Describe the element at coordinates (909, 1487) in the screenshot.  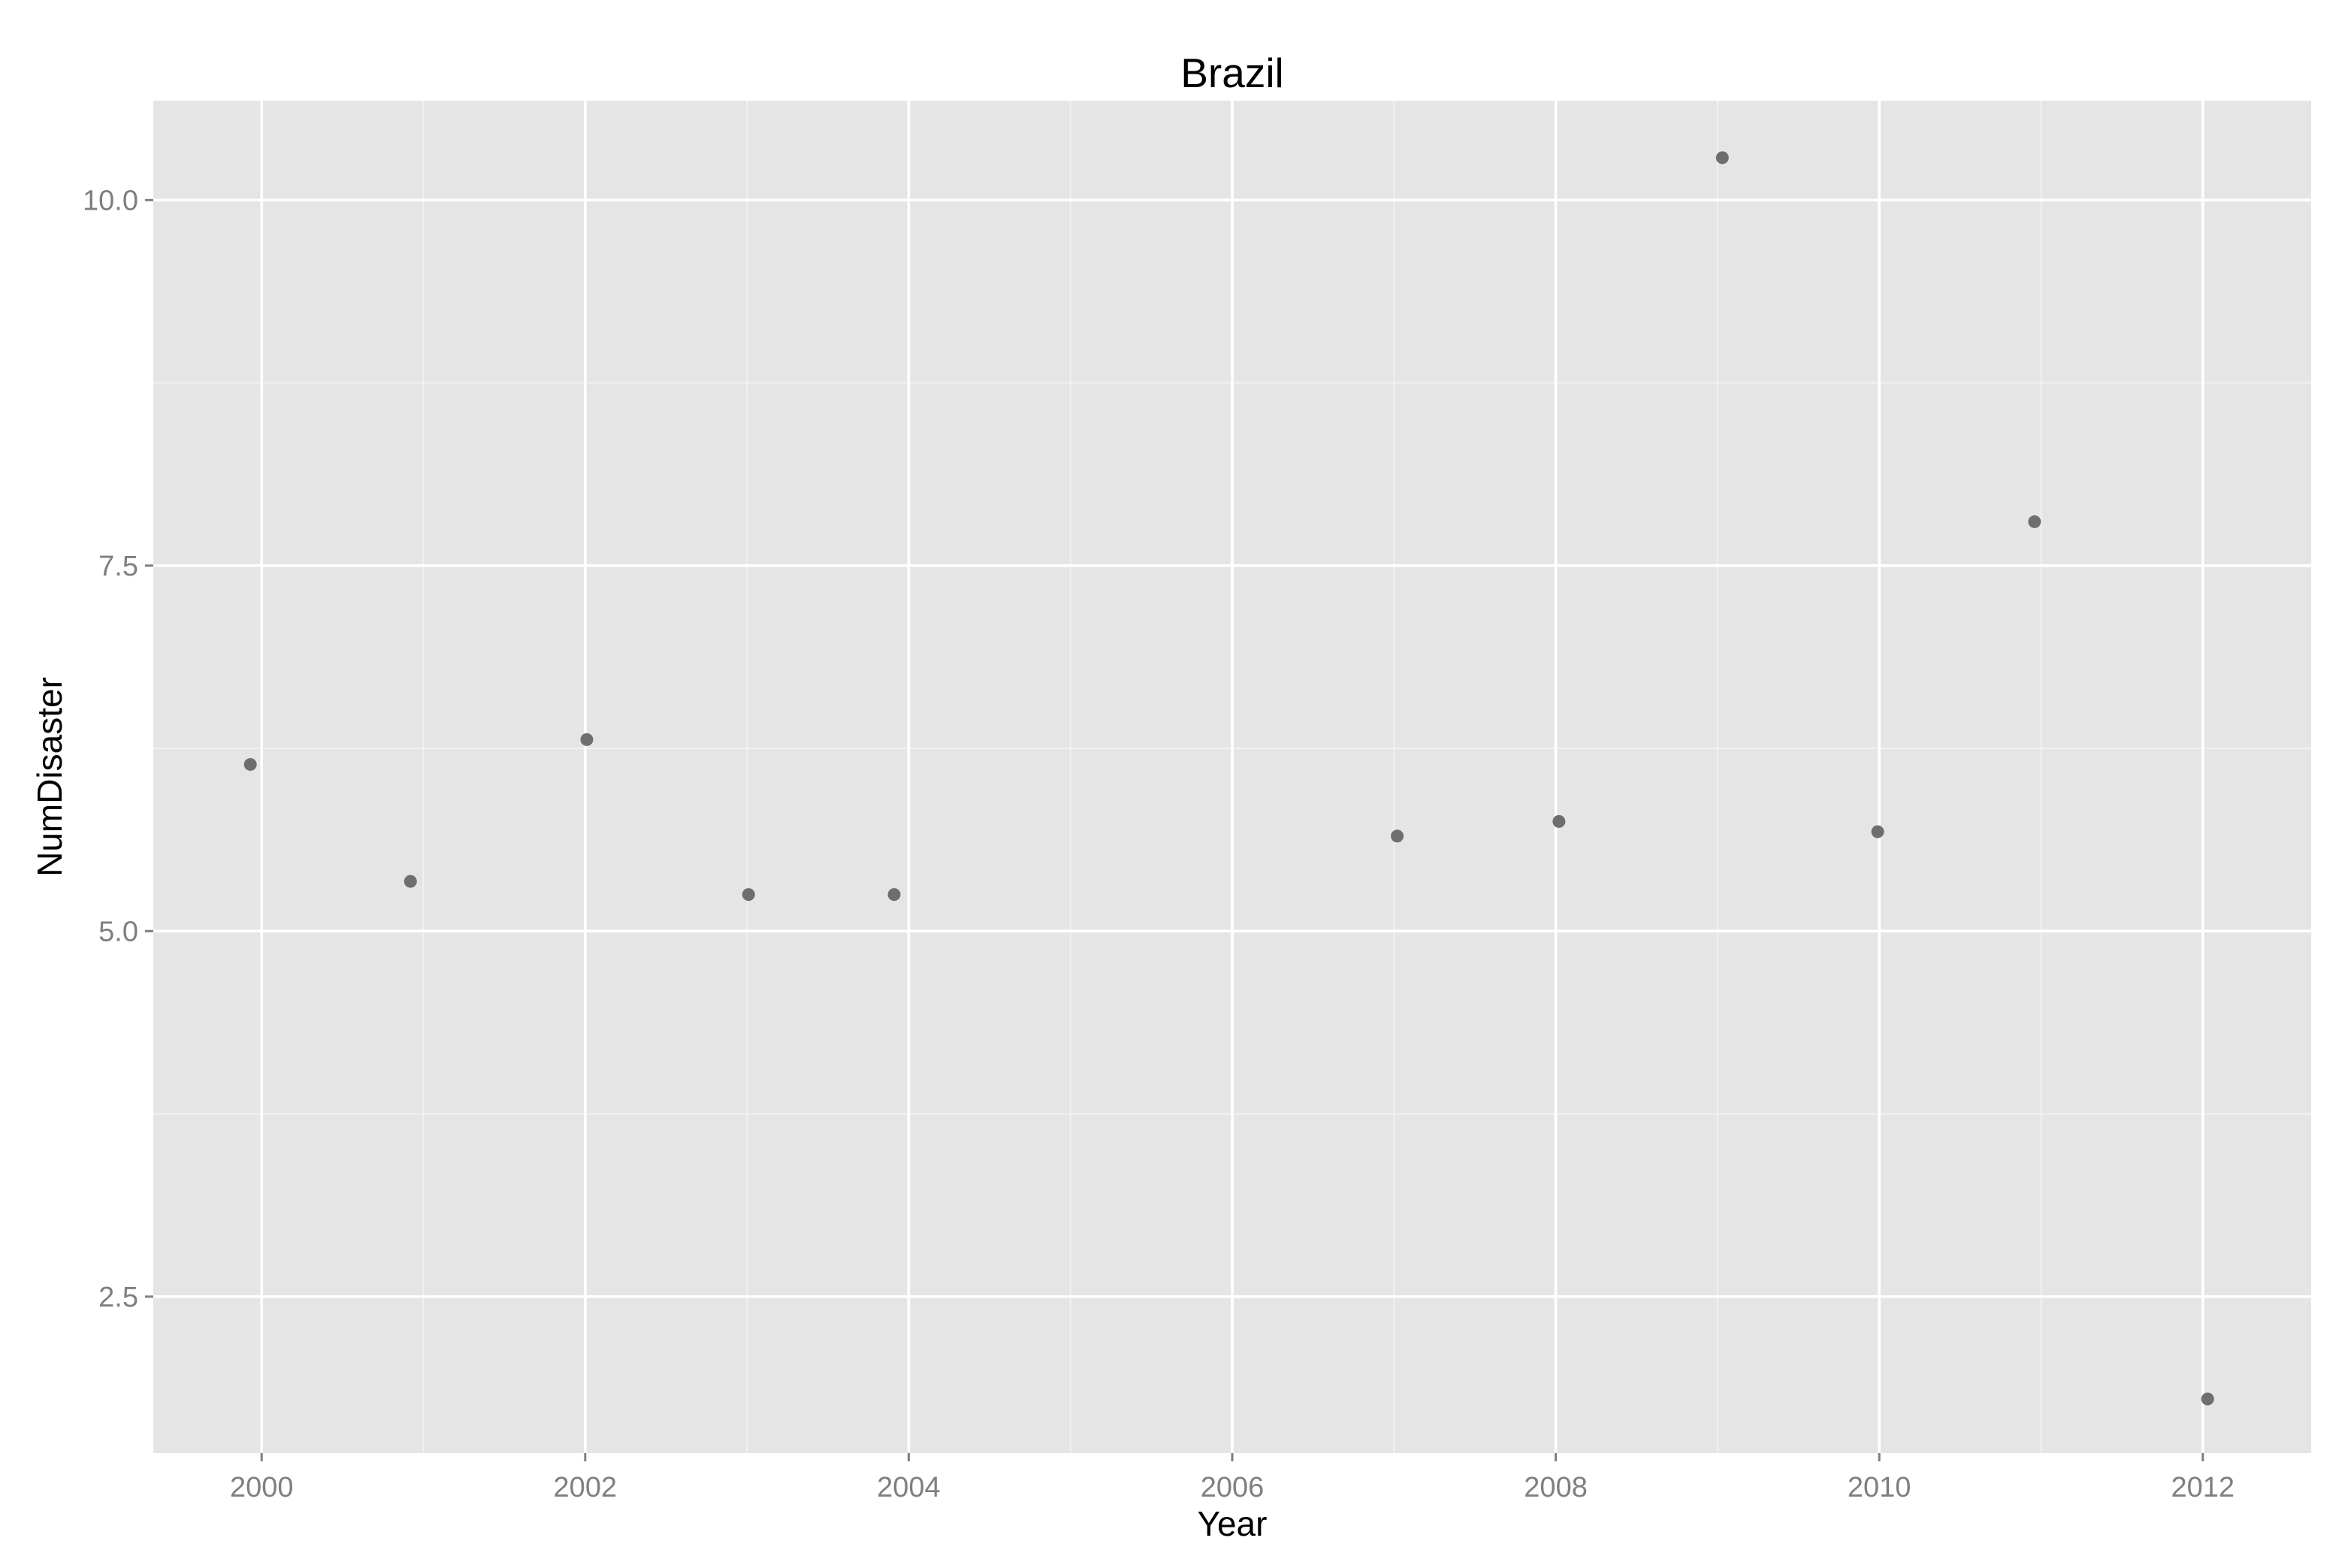
I see `x-tick-label: 2004` at that location.